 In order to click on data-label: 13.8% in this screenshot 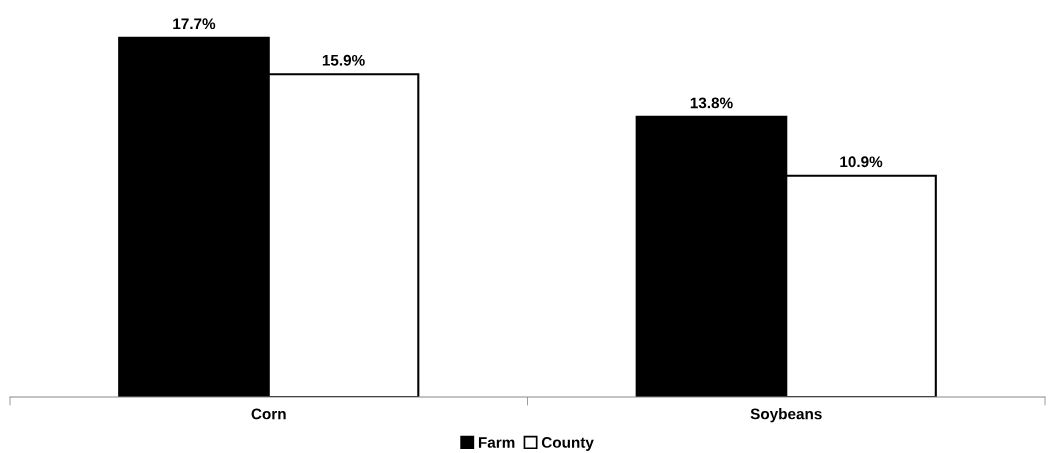, I will do `click(711, 103)`.